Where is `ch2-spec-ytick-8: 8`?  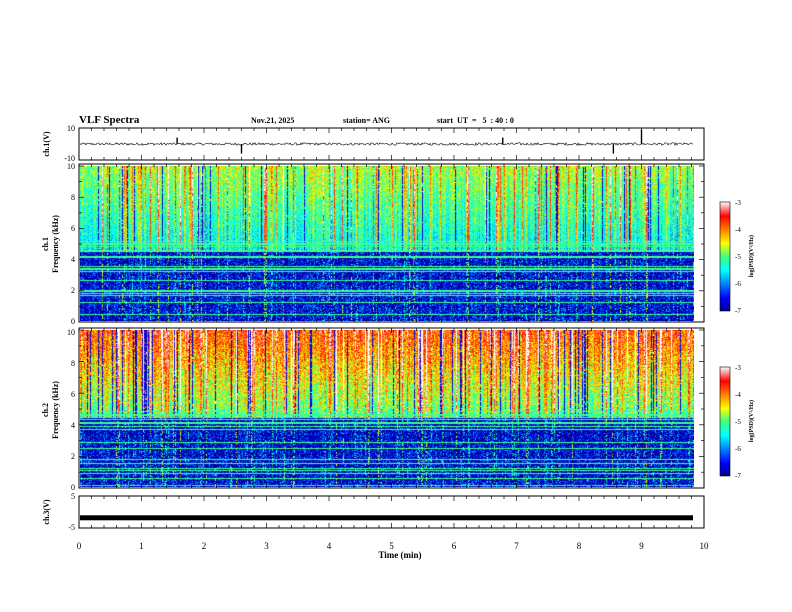
ch2-spec-ytick-8: 8 is located at coordinates (73, 363).